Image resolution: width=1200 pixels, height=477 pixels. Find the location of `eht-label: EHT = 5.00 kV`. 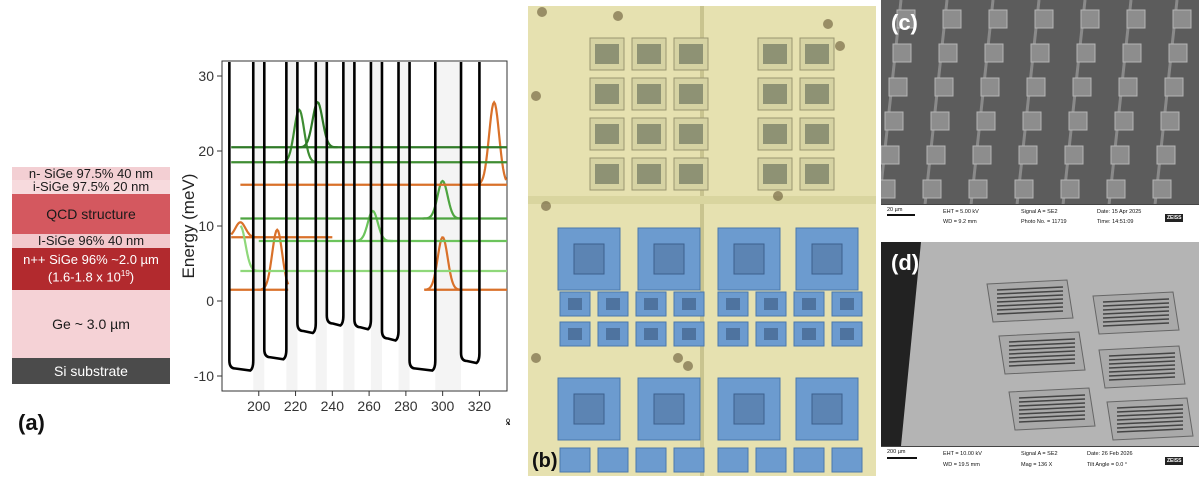

eht-label: EHT = 5.00 kV is located at coordinates (961, 212).